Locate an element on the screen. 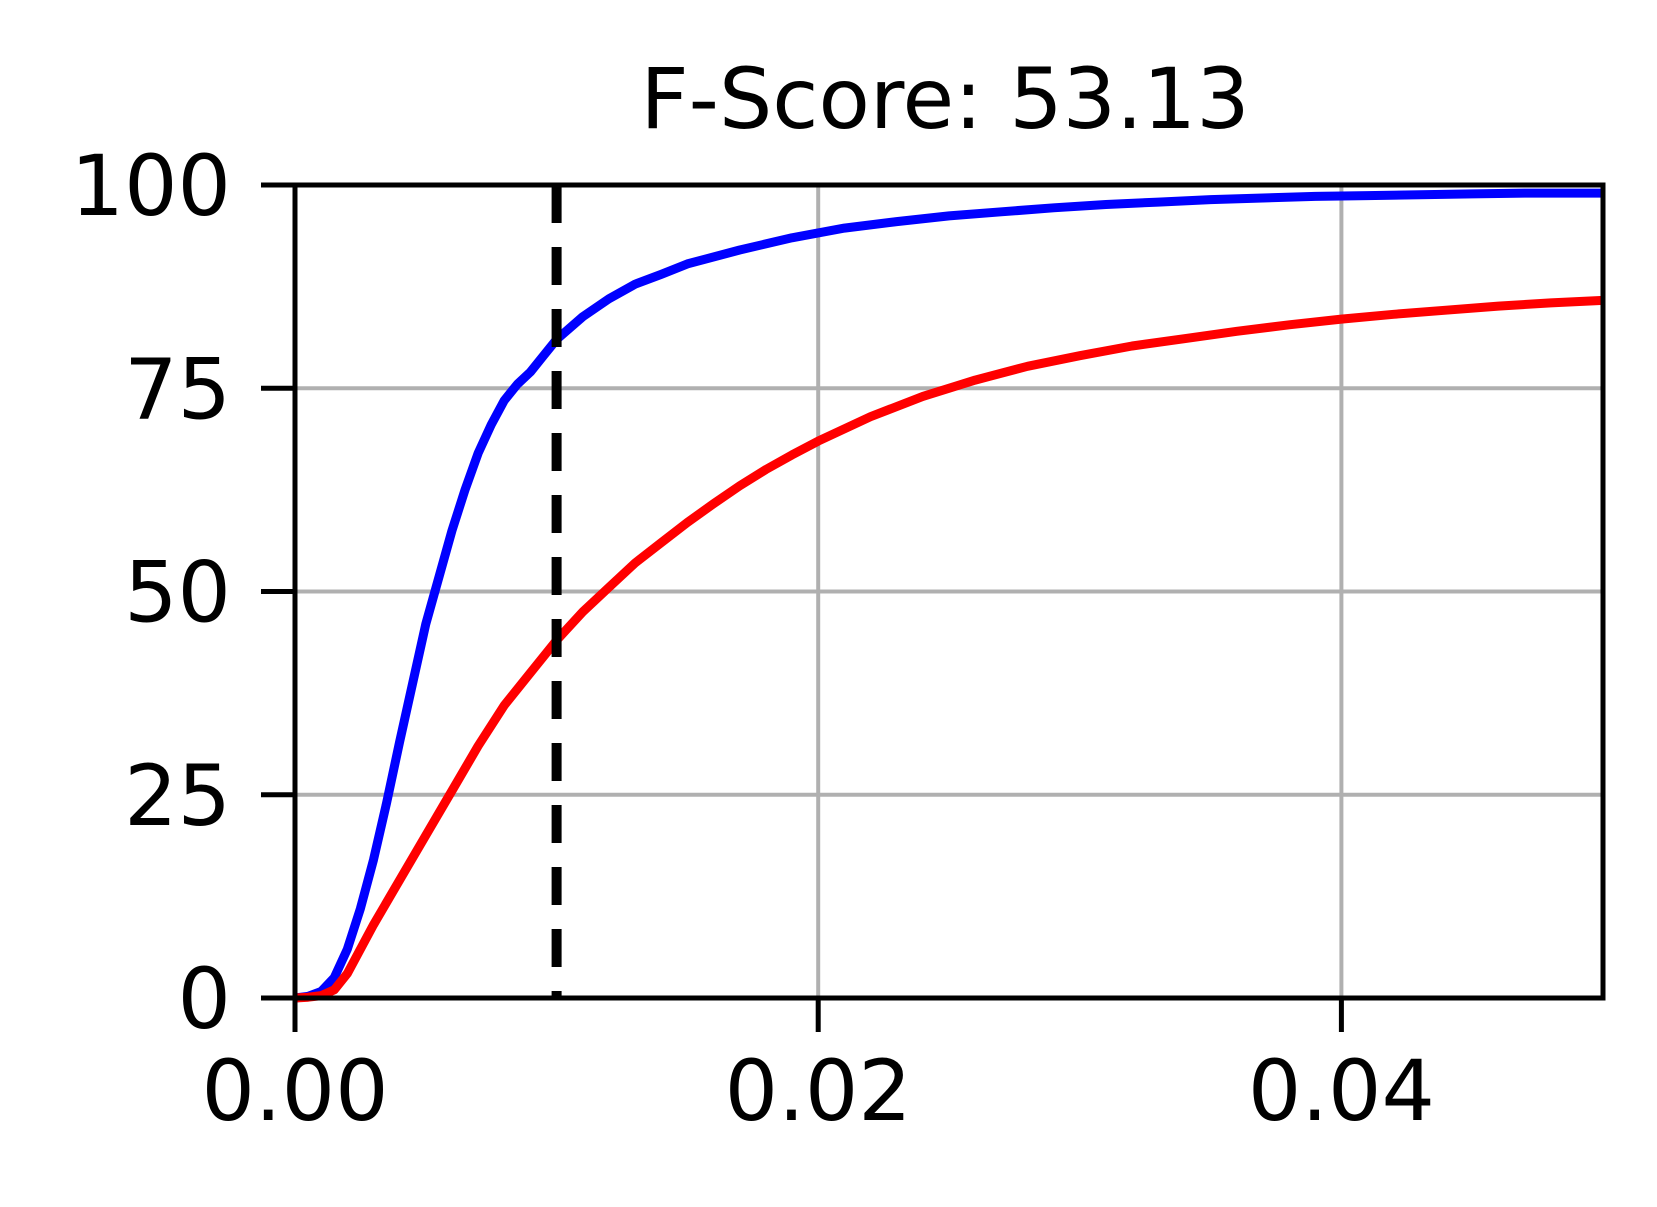 The width and height of the screenshot is (1657, 1207). y-tick-label: 75 is located at coordinates (177, 389).